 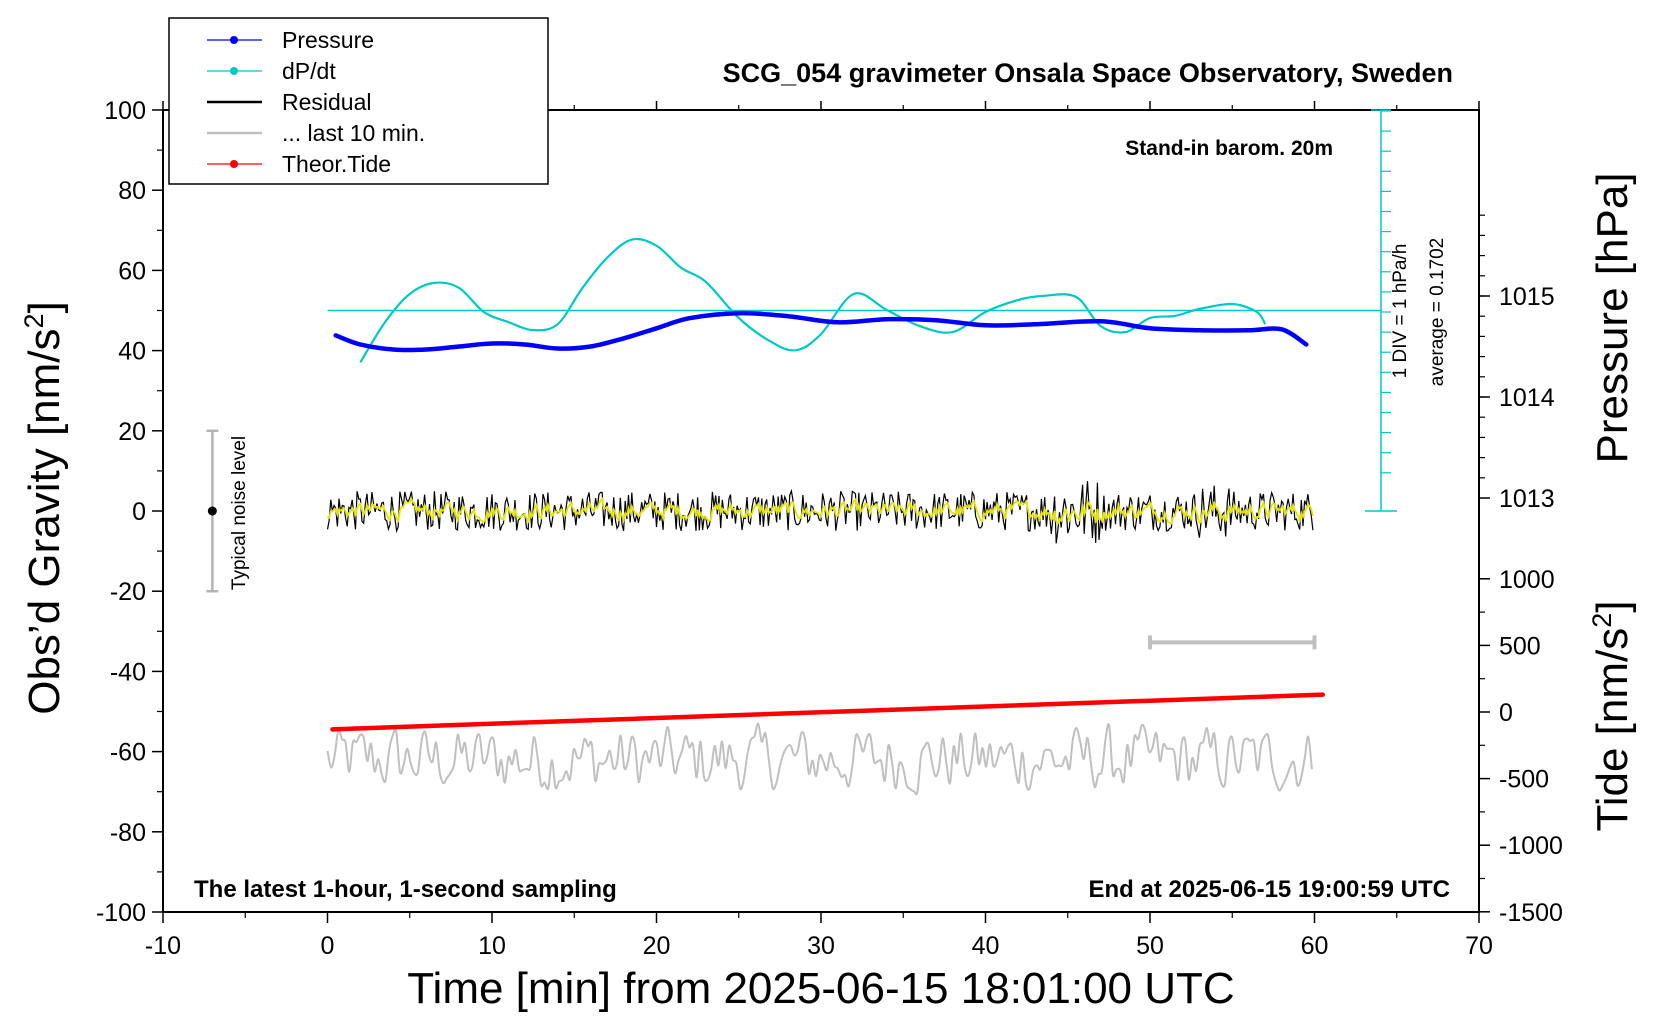 I want to click on y-axis-label-sup: 2, so click(x=34, y=320).